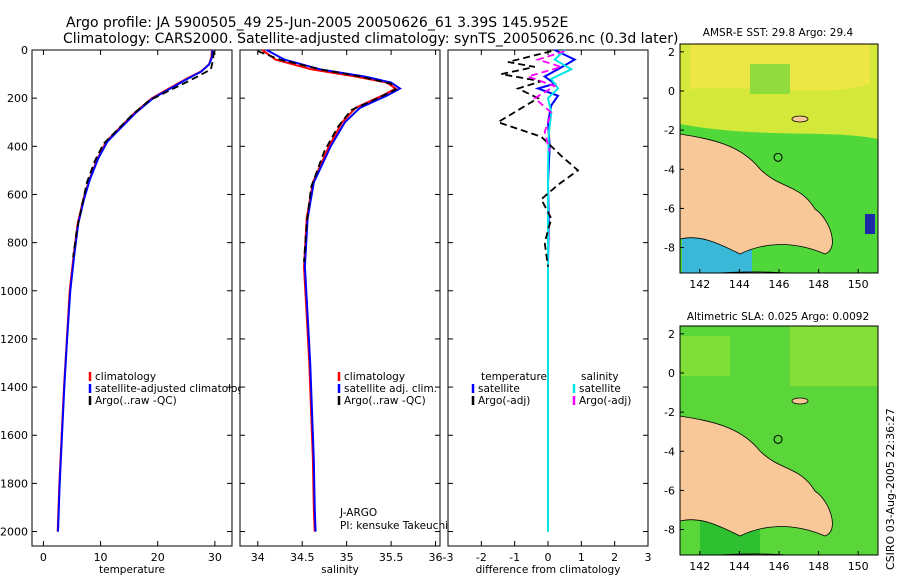  What do you see at coordinates (215, 557) in the screenshot?
I see `x-tick-label: 30` at bounding box center [215, 557].